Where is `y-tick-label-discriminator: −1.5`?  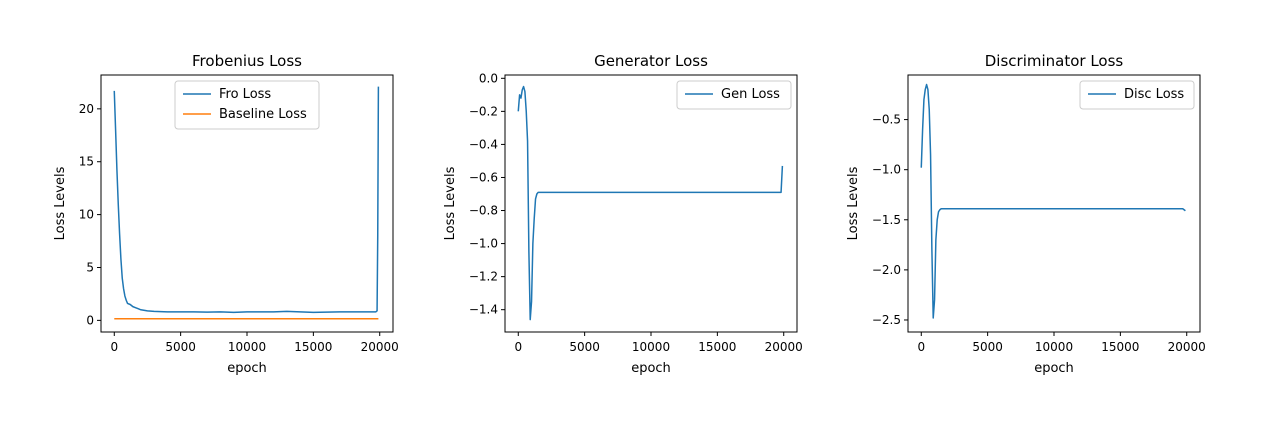 y-tick-label-discriminator: −1.5 is located at coordinates (886, 220).